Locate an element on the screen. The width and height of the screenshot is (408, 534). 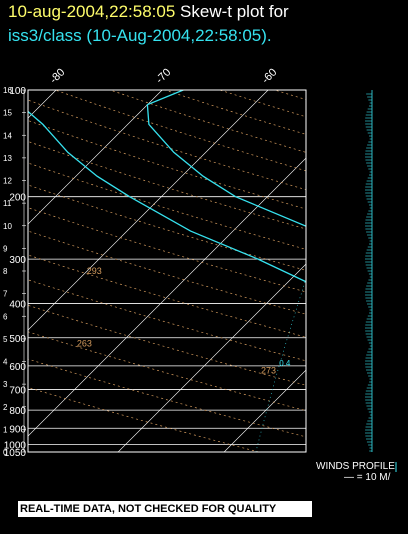
height-tick-label: 12 is located at coordinates (7, 181).